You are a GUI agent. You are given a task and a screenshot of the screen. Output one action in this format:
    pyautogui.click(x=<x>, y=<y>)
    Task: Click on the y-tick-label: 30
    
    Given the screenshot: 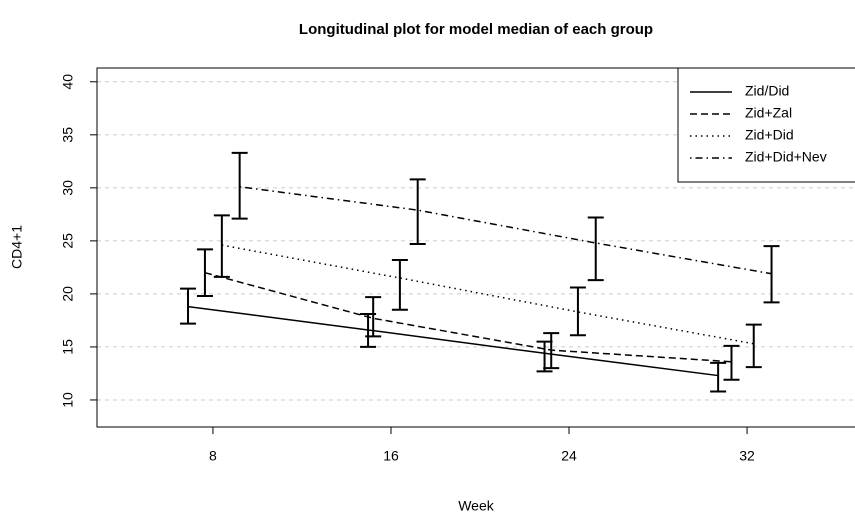 What is the action you would take?
    pyautogui.click(x=68, y=188)
    